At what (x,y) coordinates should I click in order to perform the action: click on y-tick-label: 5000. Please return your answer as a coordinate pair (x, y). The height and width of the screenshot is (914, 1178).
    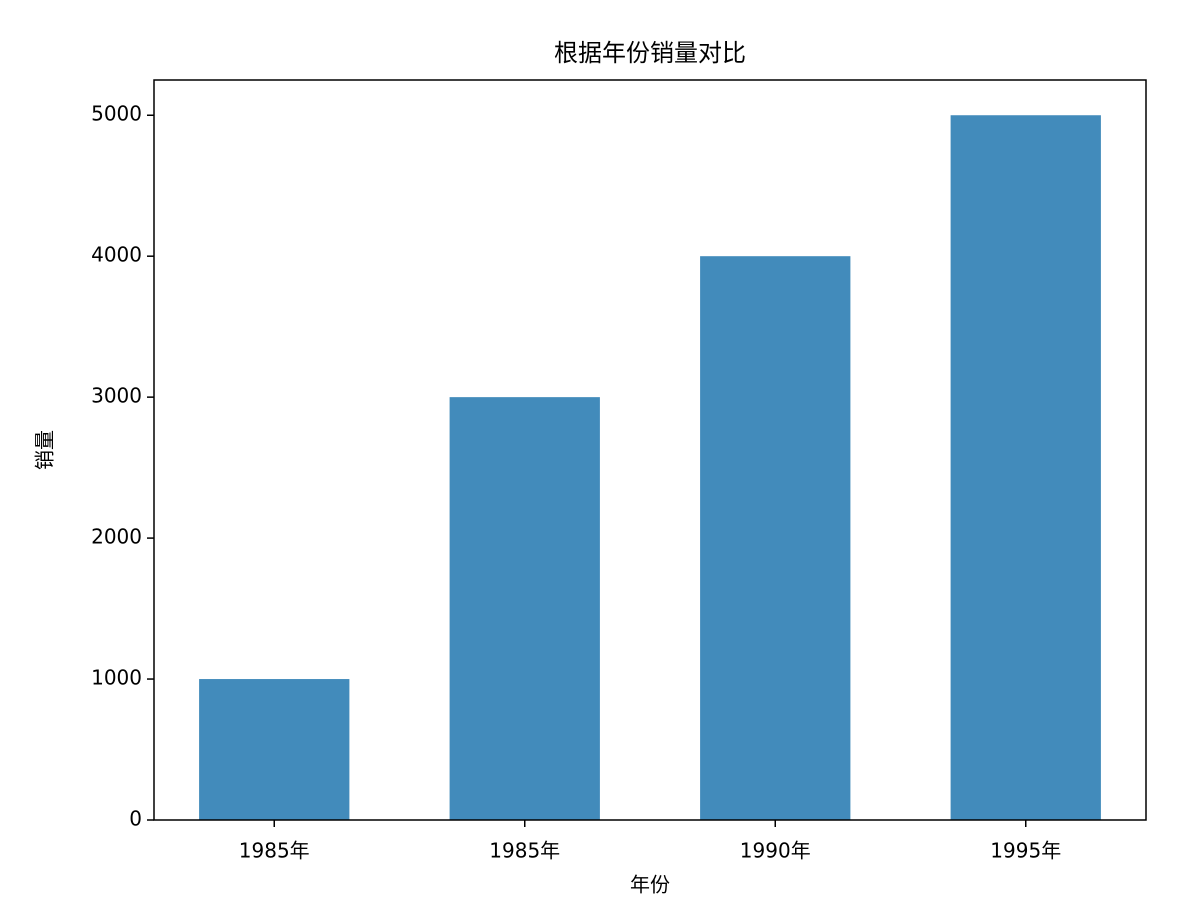
    Looking at the image, I should click on (116, 114).